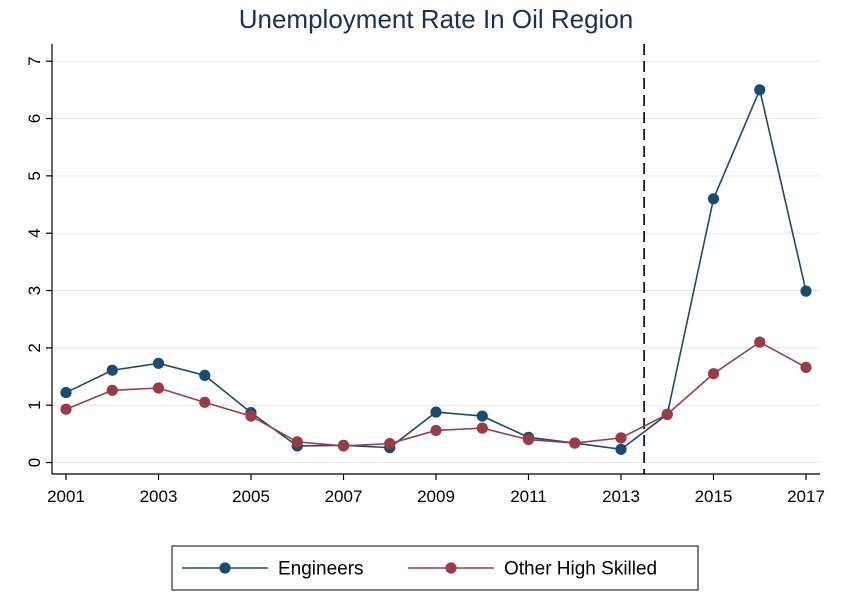 This screenshot has height=600, width=854. Describe the element at coordinates (34, 462) in the screenshot. I see `y-tick-label: 0` at that location.